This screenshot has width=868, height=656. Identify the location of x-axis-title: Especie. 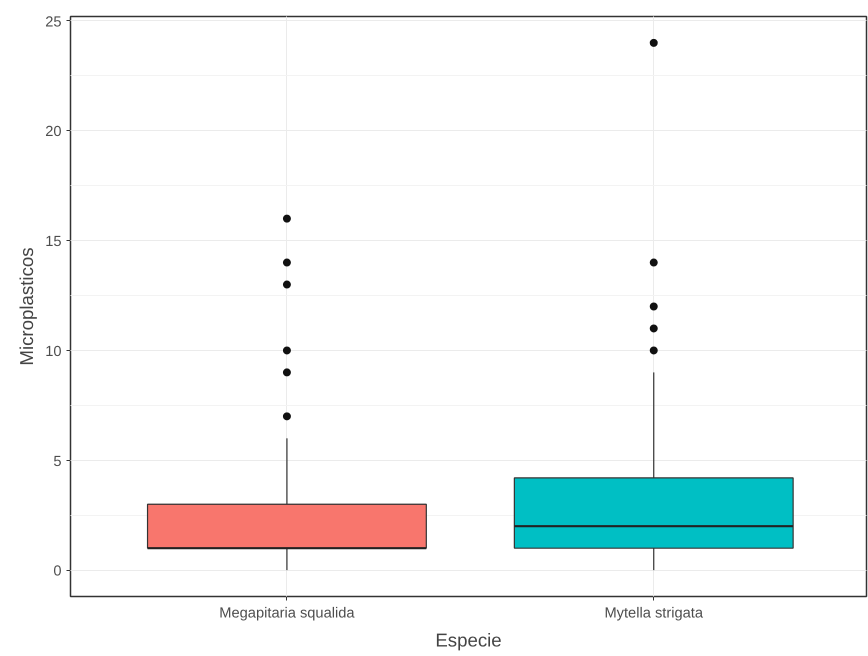
(468, 640).